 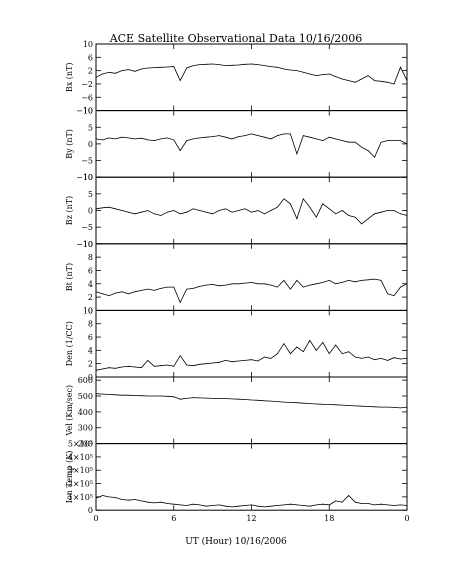 What do you see at coordinates (80, 497) in the screenshot?
I see `y-tick-label: 1×10⁵` at bounding box center [80, 497].